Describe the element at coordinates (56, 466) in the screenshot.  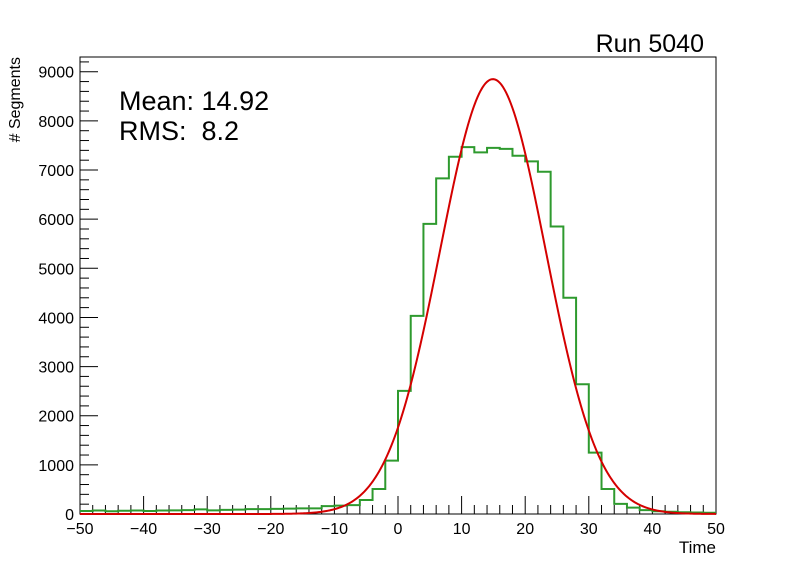
I see `y-tick-label: 1000` at that location.